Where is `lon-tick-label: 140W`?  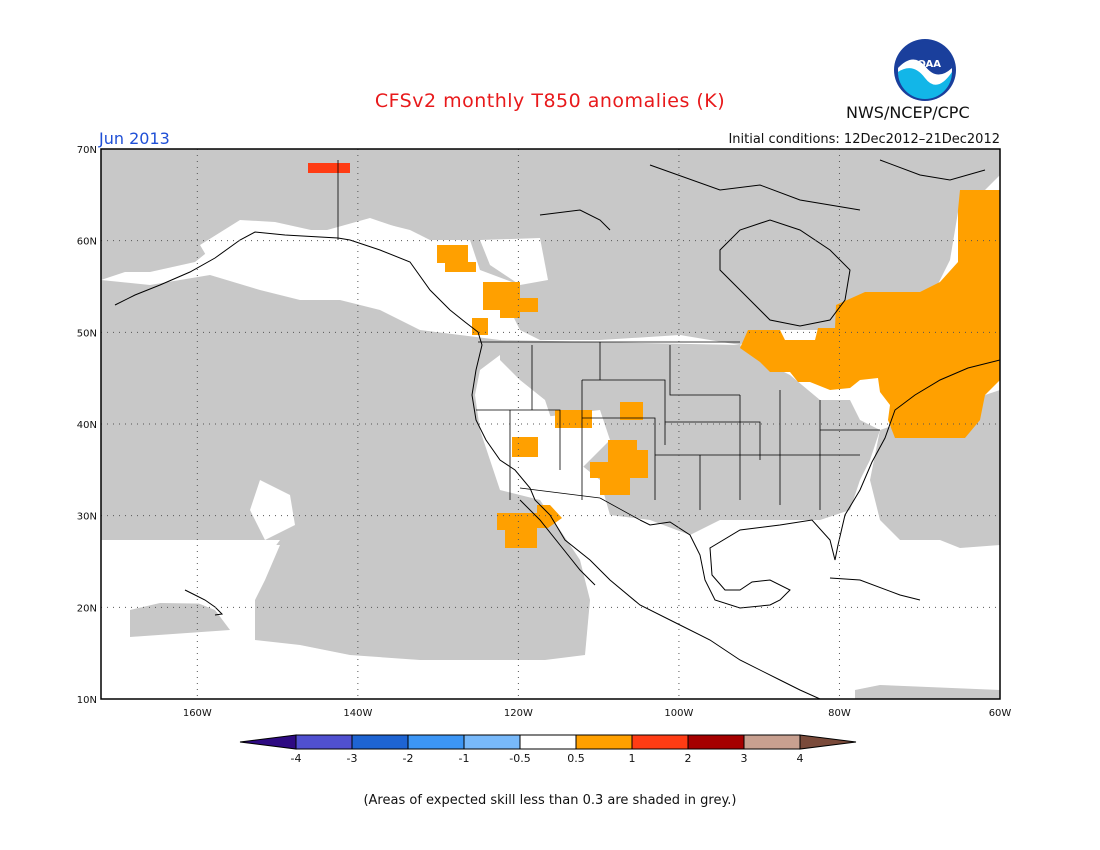 lon-tick-label: 140W is located at coordinates (357, 713).